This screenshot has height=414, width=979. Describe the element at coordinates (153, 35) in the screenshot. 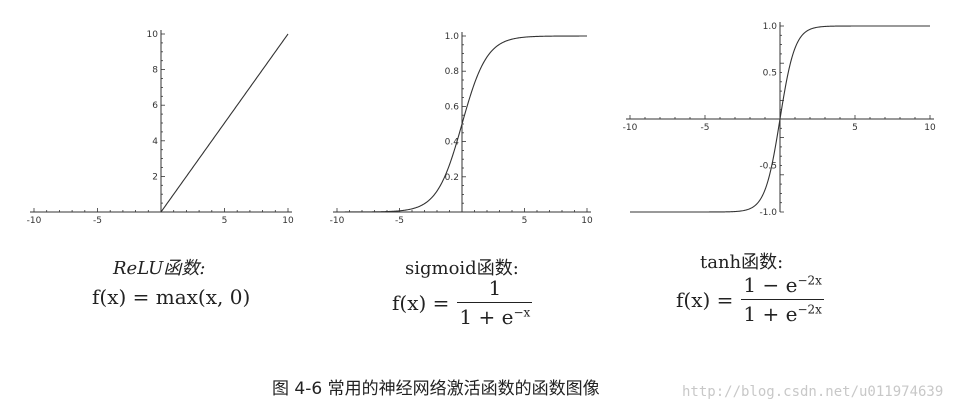

I see `y-tick-label: 10` at that location.